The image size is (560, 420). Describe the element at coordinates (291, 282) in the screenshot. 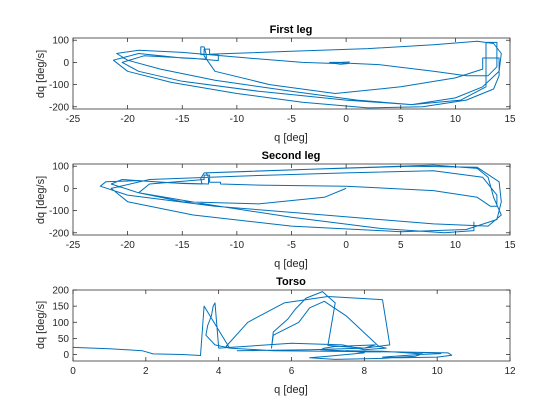

I see `subplot-title: Torso` at that location.